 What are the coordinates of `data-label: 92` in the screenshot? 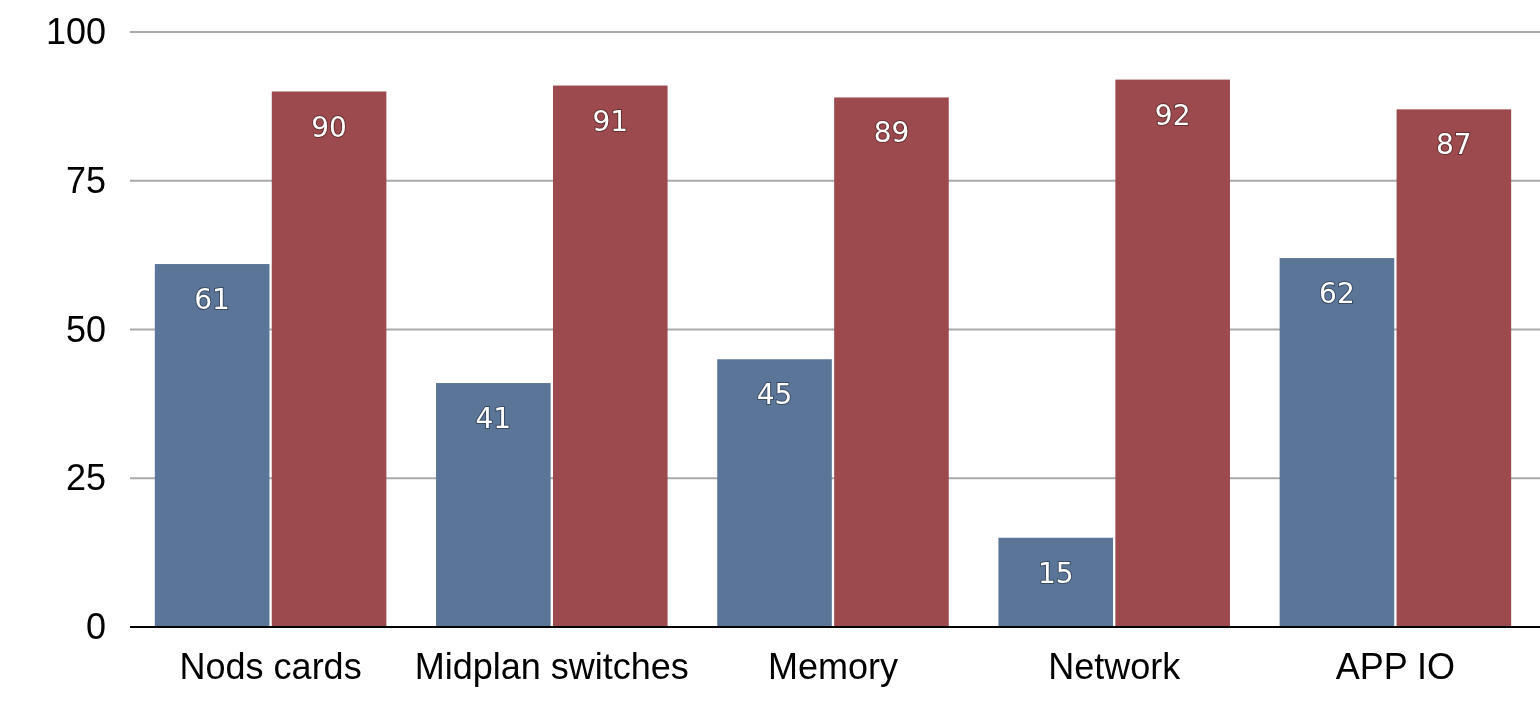 It's located at (1172, 115).